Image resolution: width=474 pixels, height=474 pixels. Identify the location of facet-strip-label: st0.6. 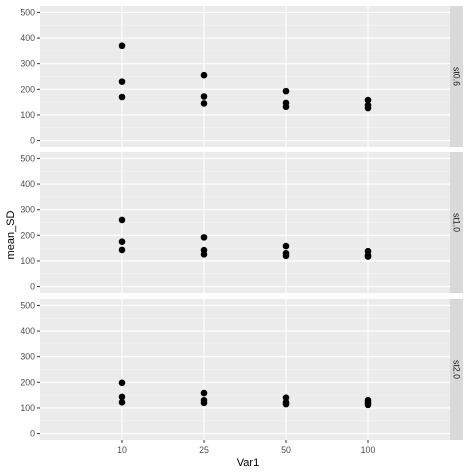
(457, 76).